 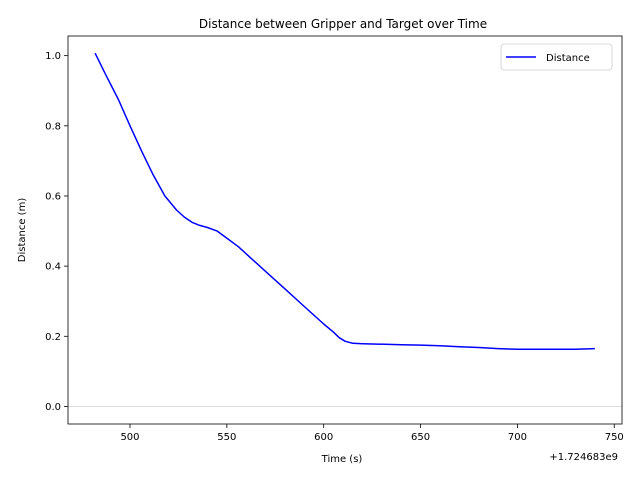 I want to click on x-tick-label: 600, so click(x=323, y=437).